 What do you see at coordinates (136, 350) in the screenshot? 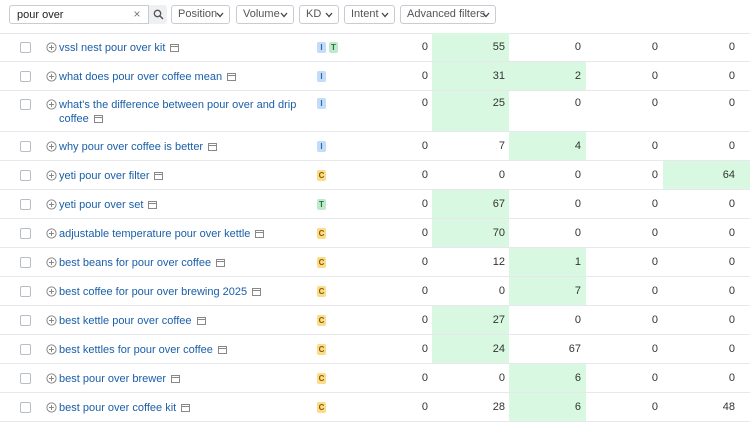
I see `keyword-text: best kettles for pour over coffee` at bounding box center [136, 350].